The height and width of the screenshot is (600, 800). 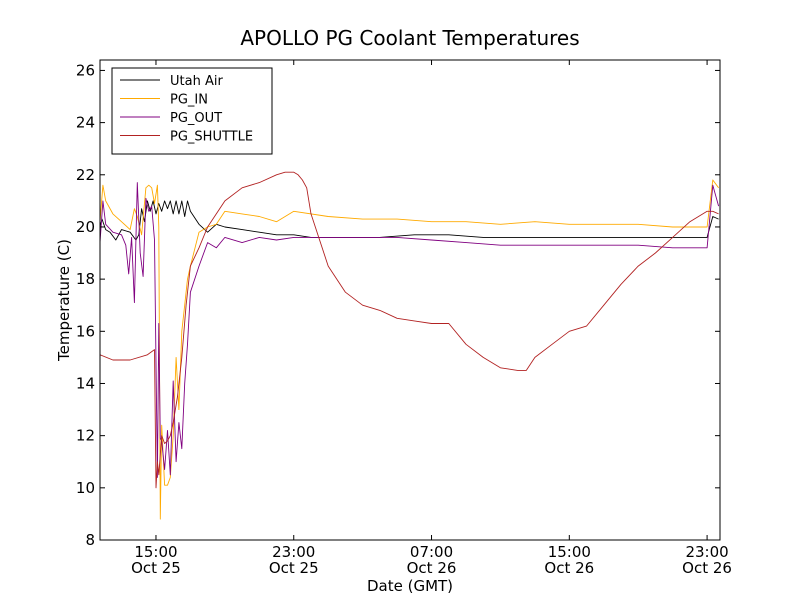 I want to click on legend-label: PG_SHUTTLE, so click(x=211, y=137).